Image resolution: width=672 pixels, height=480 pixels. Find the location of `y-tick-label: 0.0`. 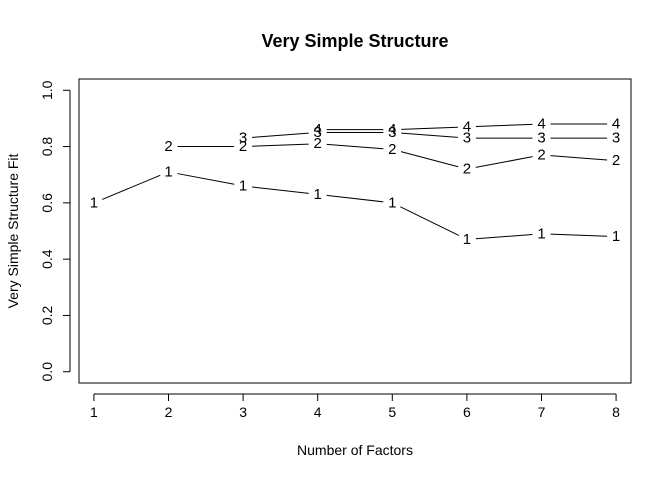

y-tick-label: 0.0 is located at coordinates (47, 372).